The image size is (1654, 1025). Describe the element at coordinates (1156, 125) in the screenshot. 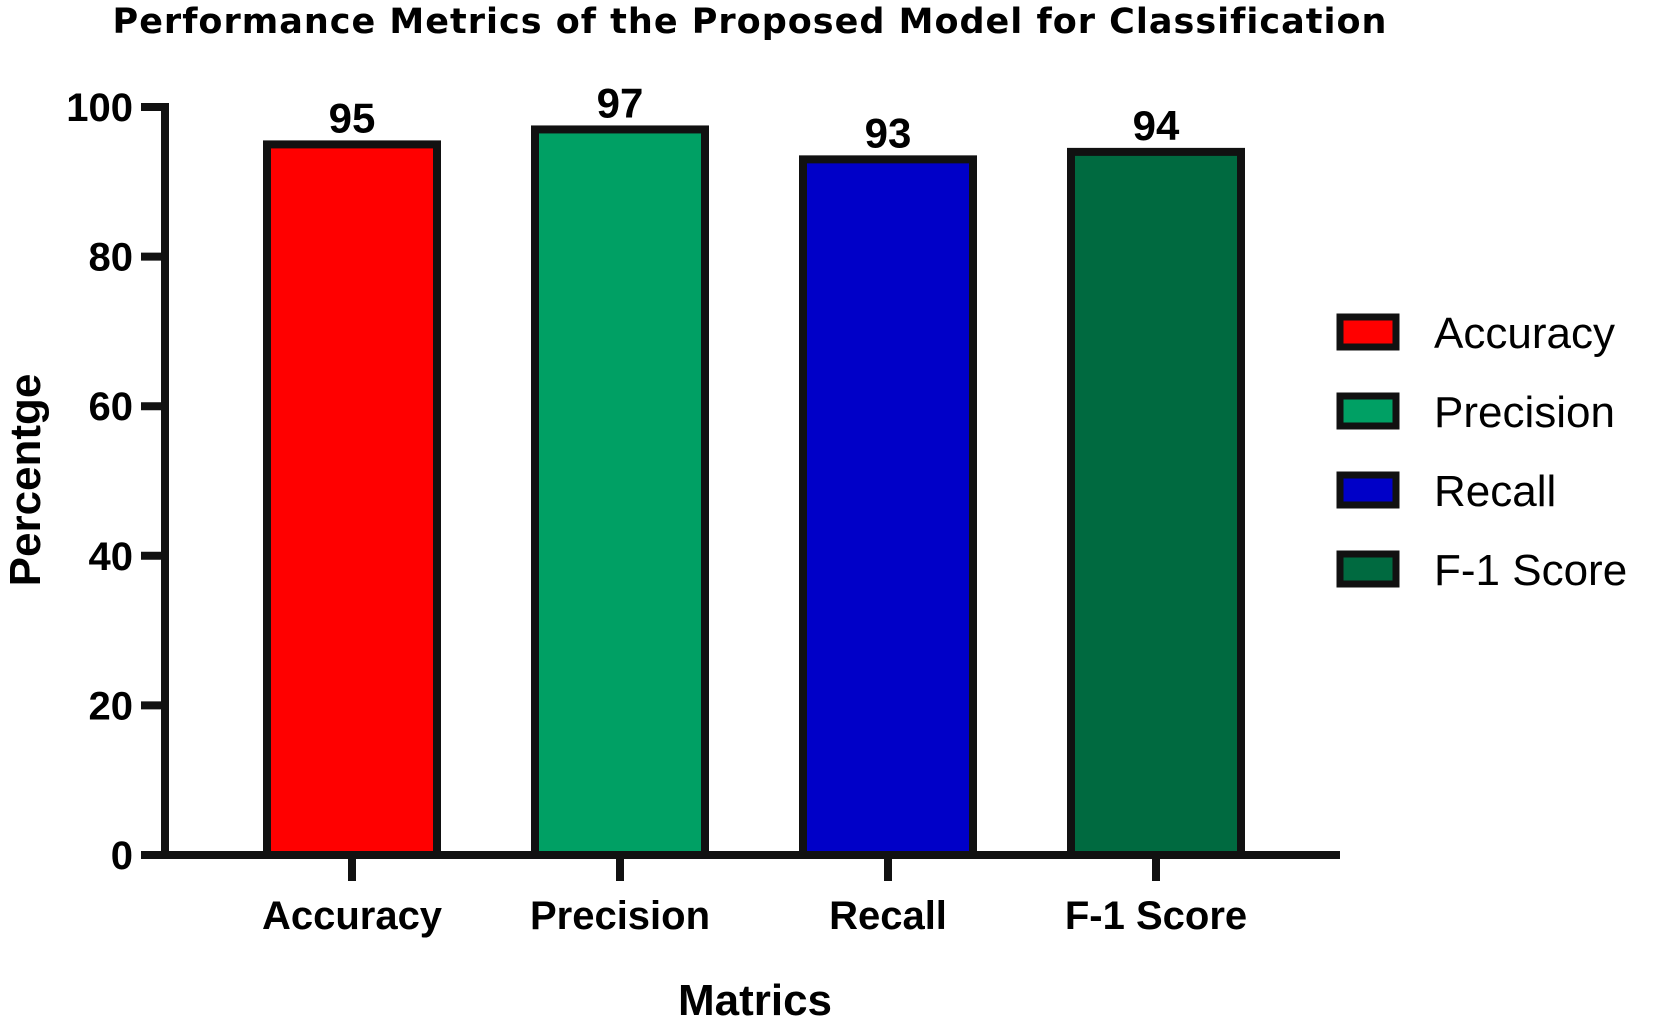

I see `data-label: 94` at that location.